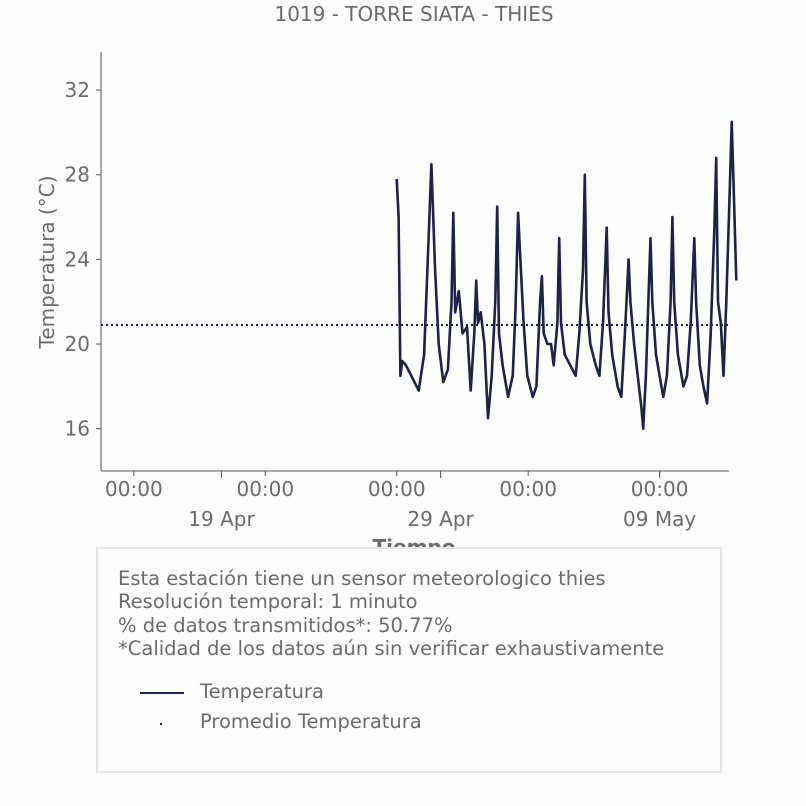 The width and height of the screenshot is (806, 806). What do you see at coordinates (77, 429) in the screenshot?
I see `y-tick-label: 16` at bounding box center [77, 429].